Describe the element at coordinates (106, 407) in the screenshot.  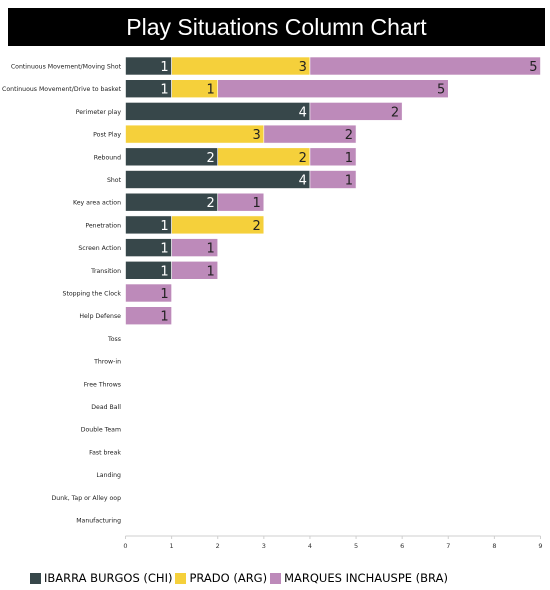
I see `category-label: Dead Ball` at that location.